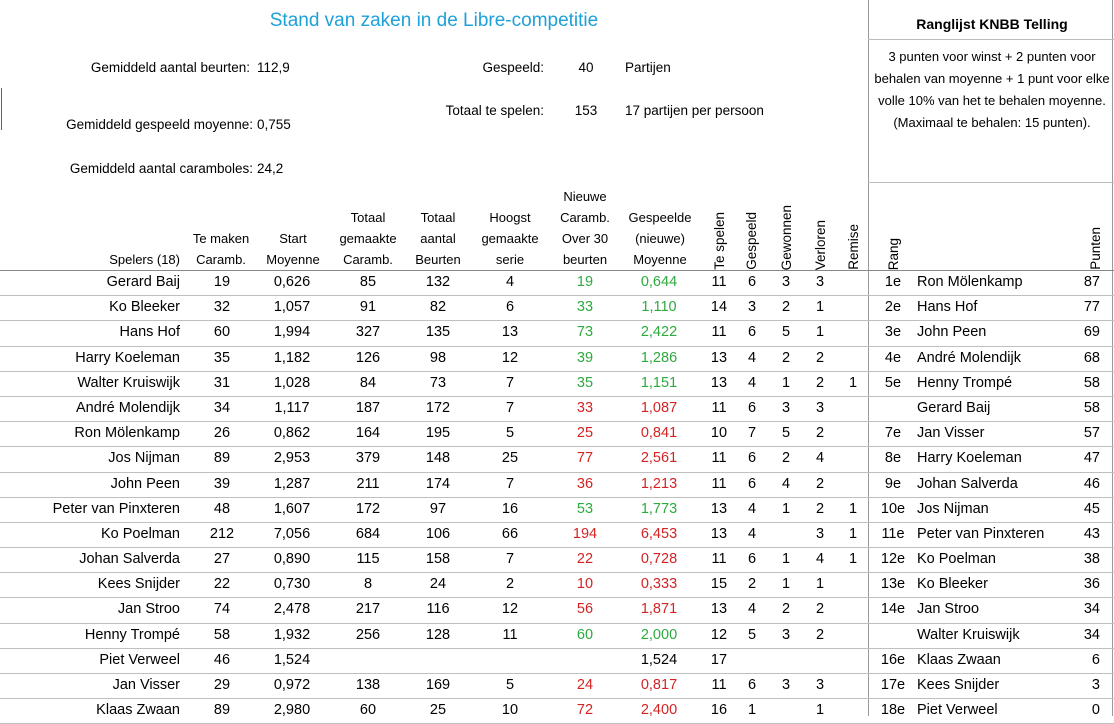 The image size is (1114, 724). What do you see at coordinates (438, 382) in the screenshot?
I see `beurten-cell: 73` at bounding box center [438, 382].